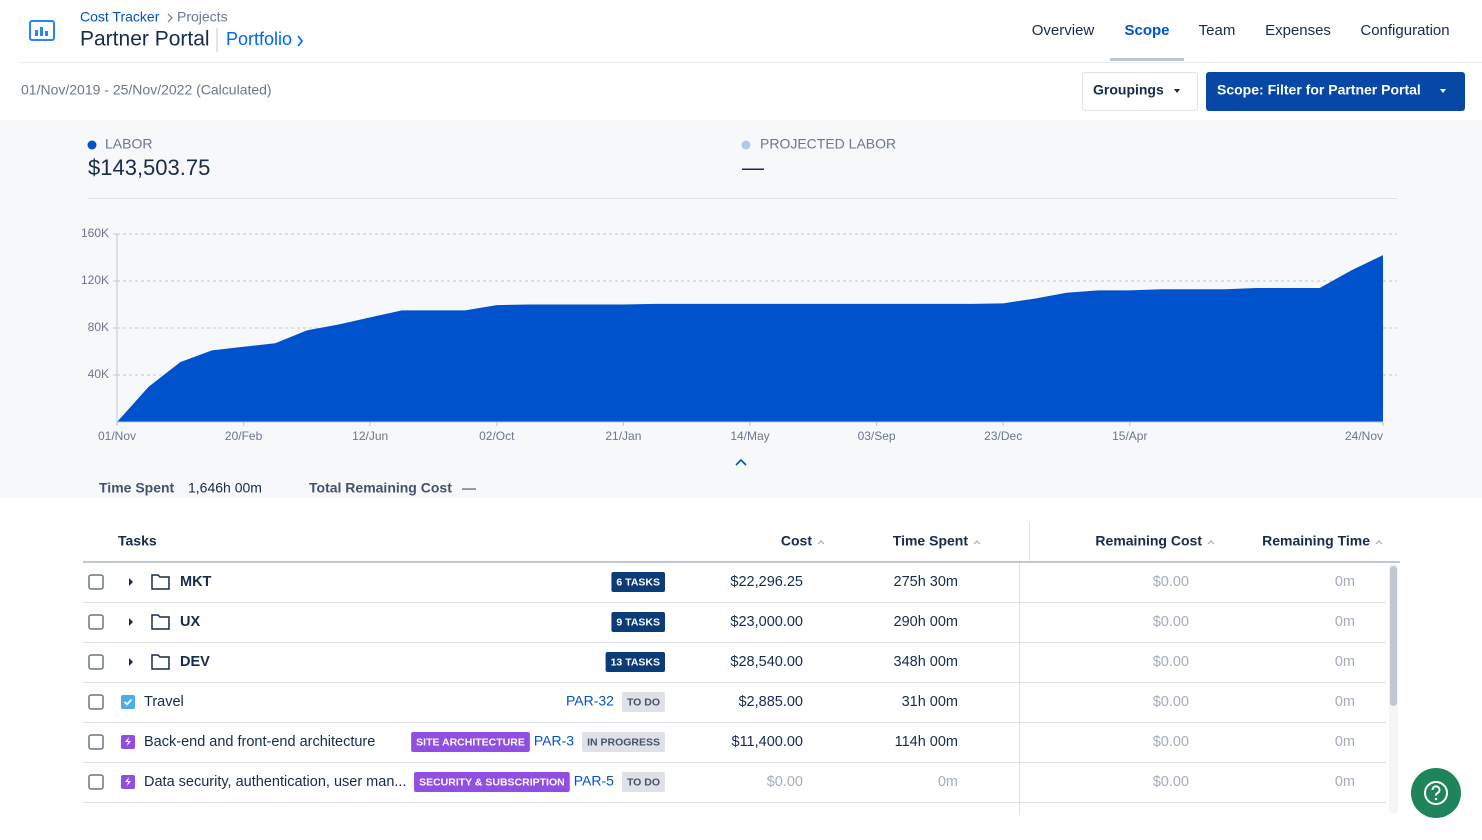  I want to click on column-header: Remaining Cost, so click(1148, 541).